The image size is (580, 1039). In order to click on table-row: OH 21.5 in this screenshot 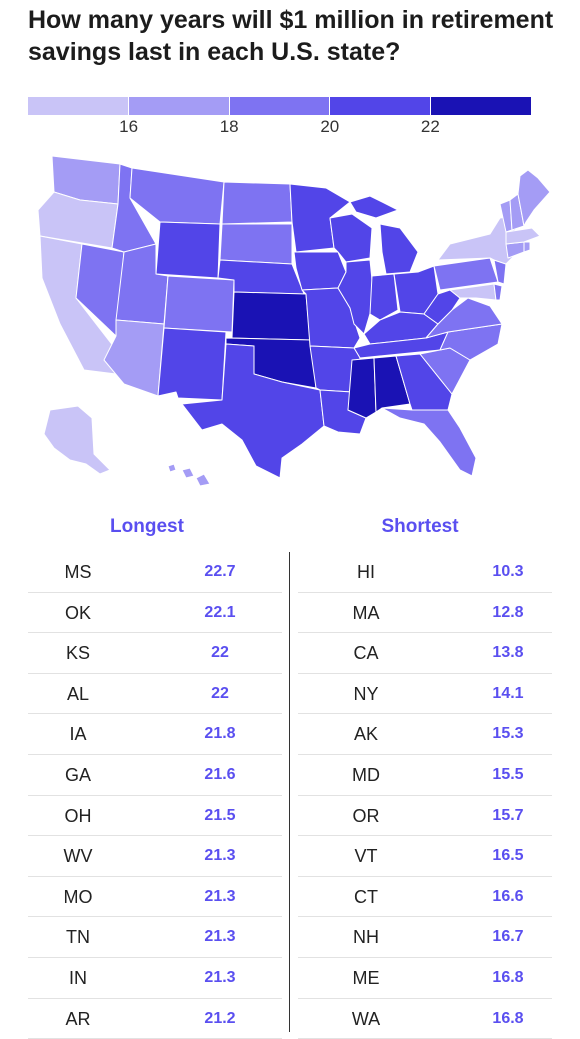, I will do `click(155, 816)`.